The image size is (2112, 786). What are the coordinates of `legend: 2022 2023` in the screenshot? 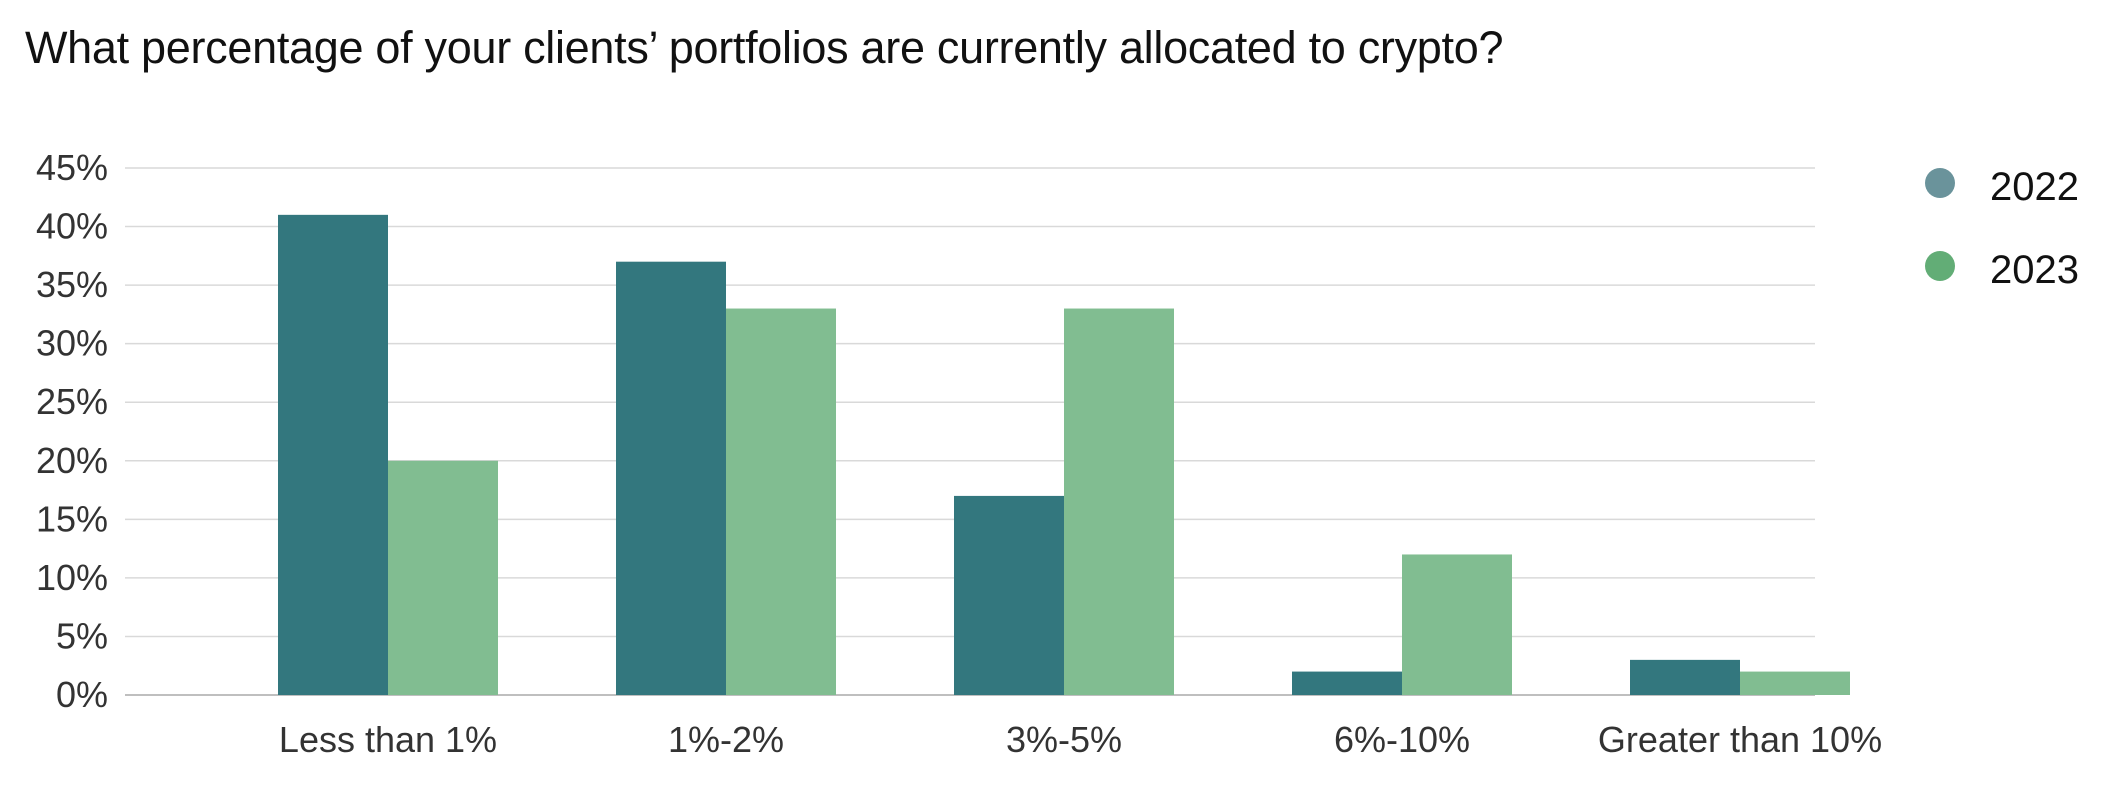 It's located at (2002, 228).